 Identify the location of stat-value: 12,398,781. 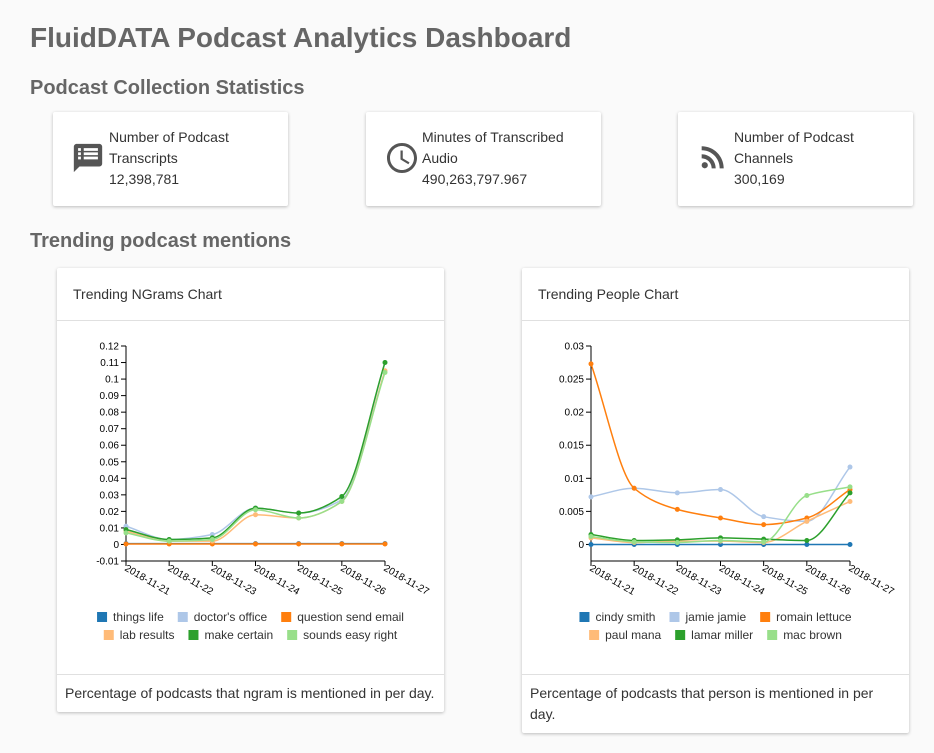
(144, 179).